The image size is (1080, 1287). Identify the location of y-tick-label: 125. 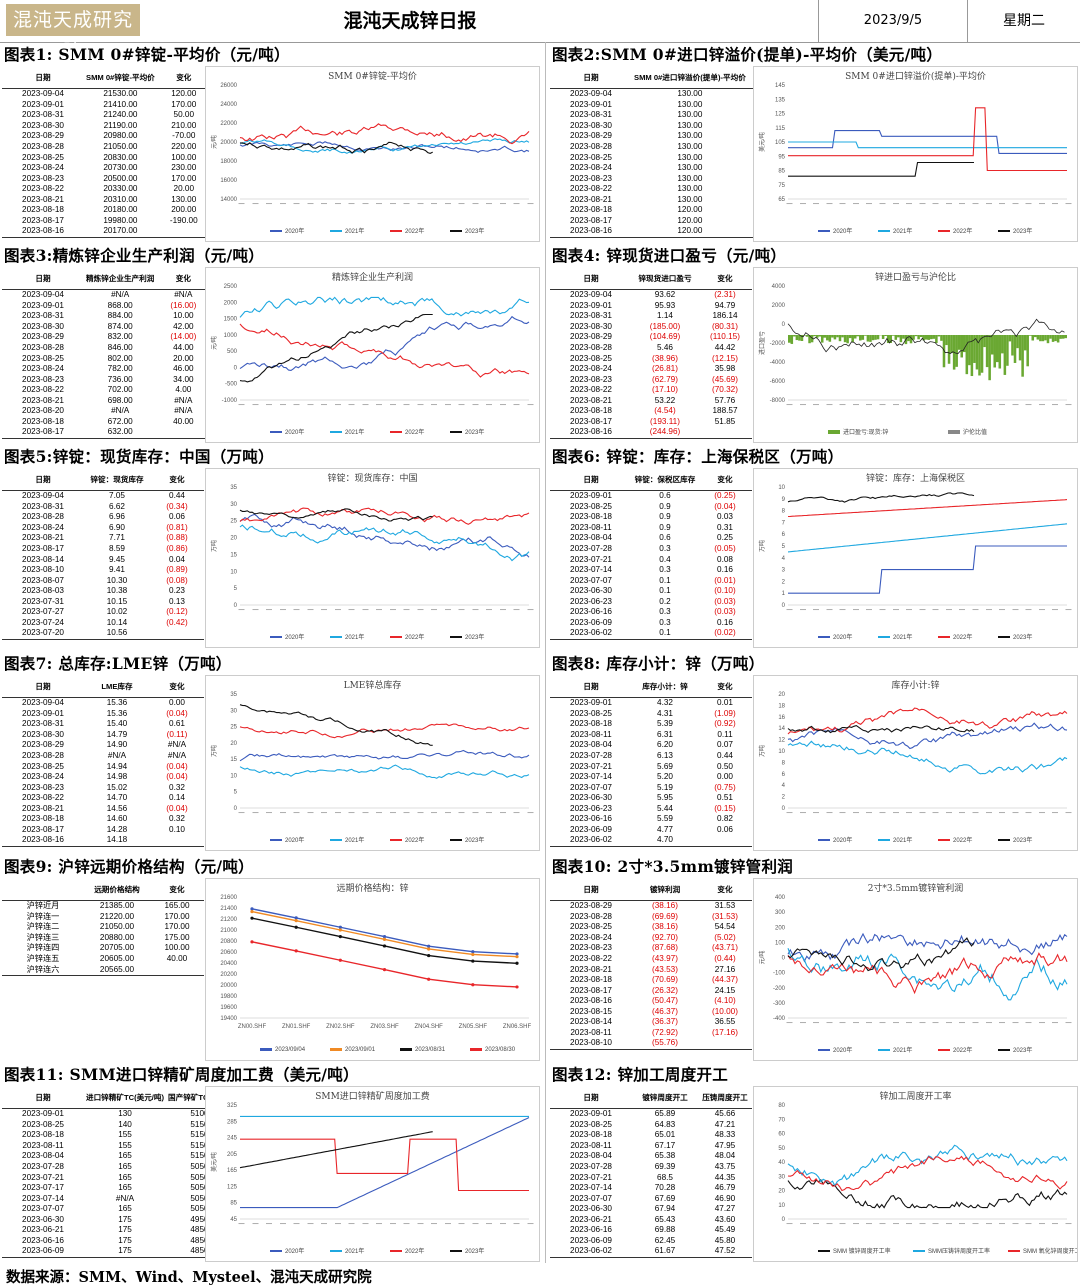
(780, 115).